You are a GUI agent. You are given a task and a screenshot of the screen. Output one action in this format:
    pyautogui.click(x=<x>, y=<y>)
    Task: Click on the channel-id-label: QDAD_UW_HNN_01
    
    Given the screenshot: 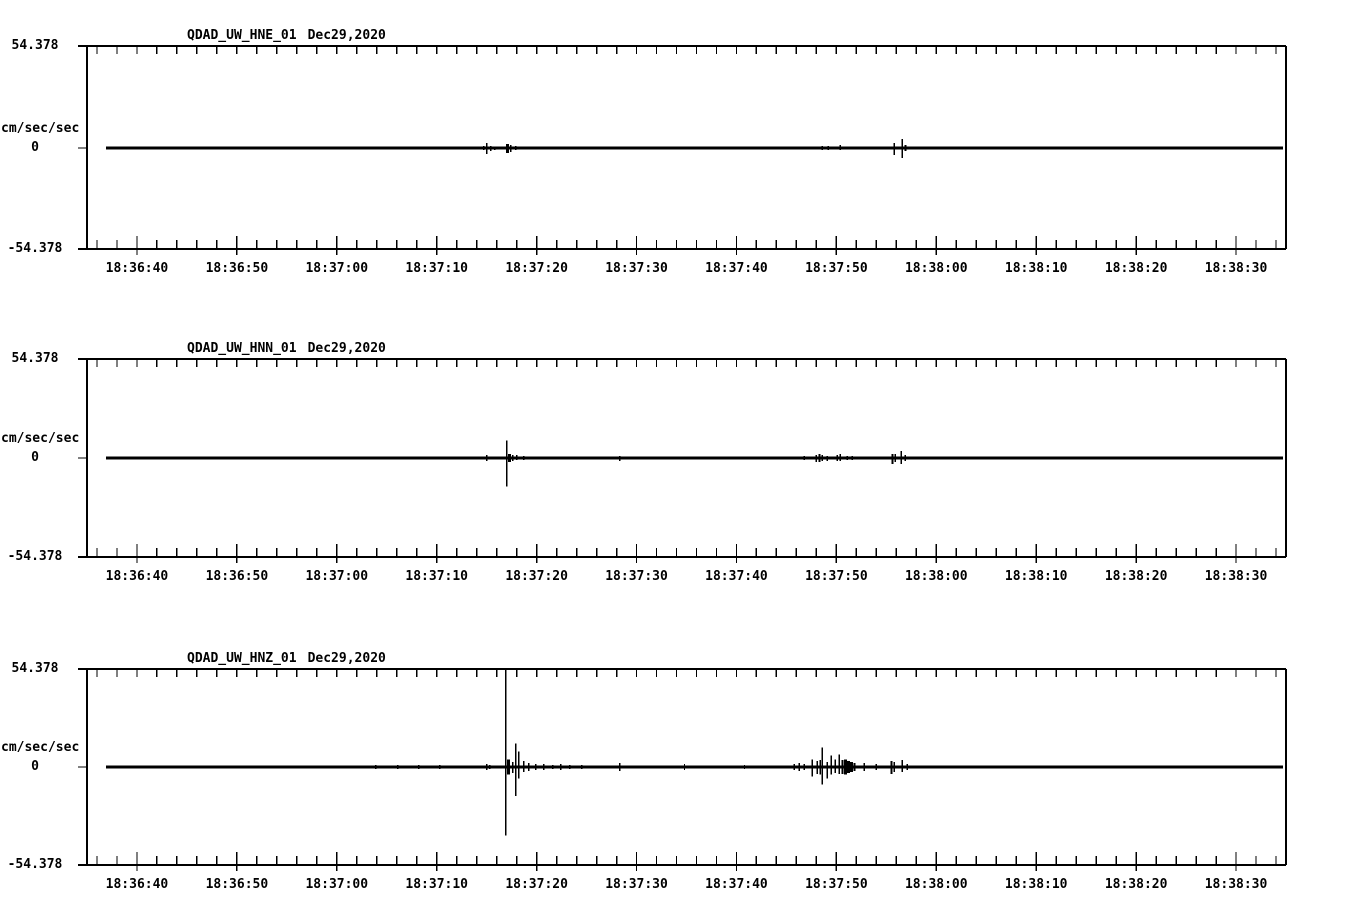 What is the action you would take?
    pyautogui.click(x=242, y=348)
    